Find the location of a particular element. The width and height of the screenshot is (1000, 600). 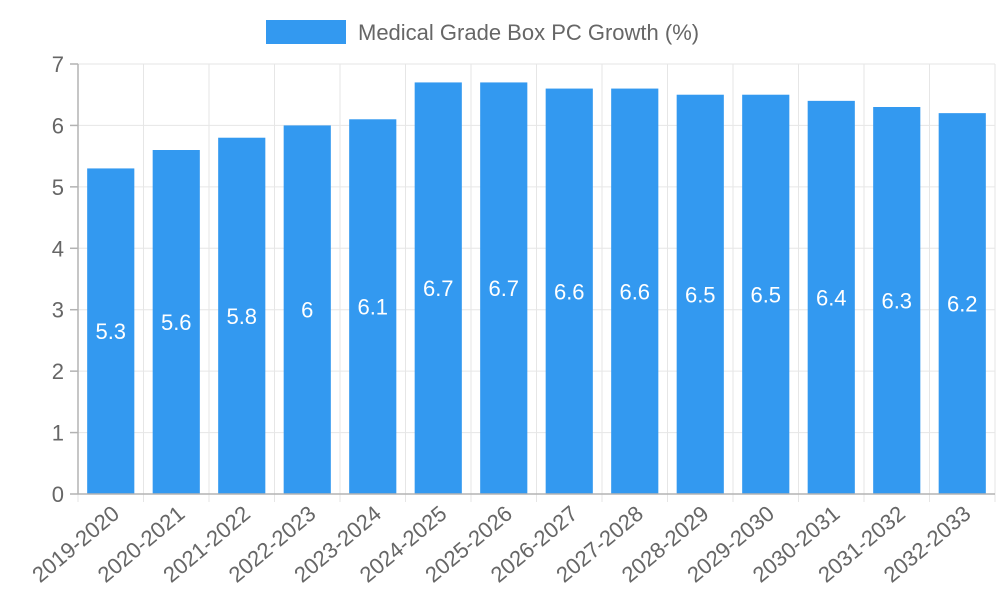

bar-2022-2023 is located at coordinates (307, 309).